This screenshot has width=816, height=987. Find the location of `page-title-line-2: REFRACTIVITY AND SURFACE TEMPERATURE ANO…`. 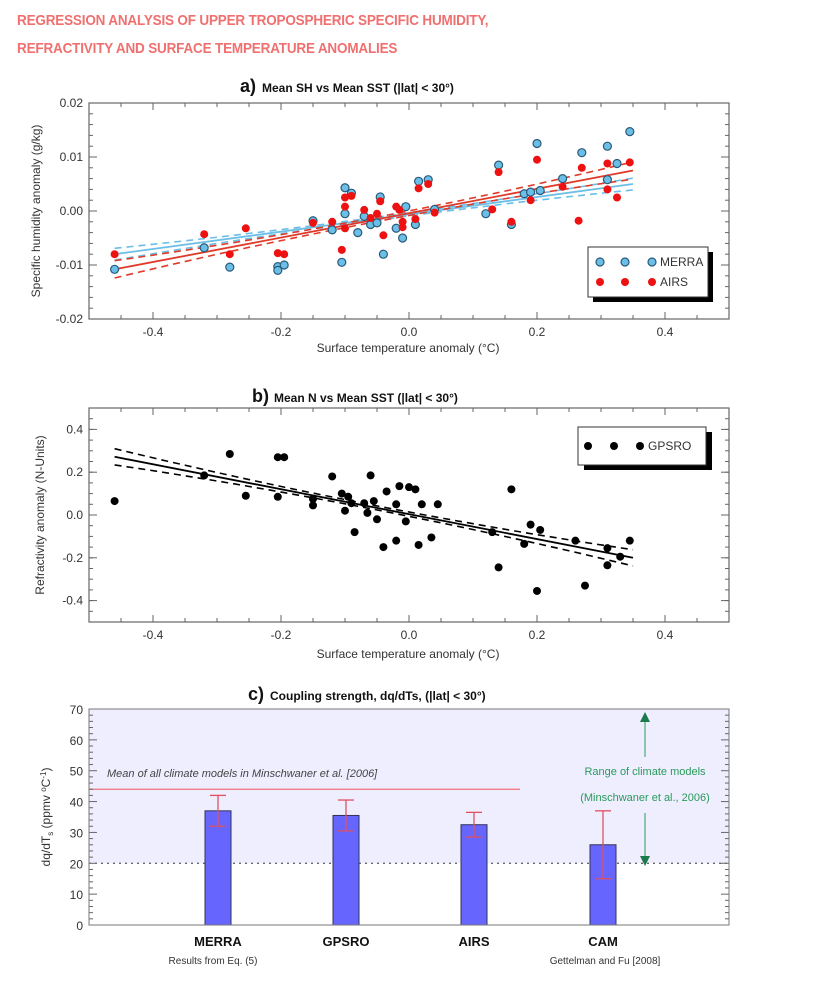

page-title-line-2: REFRACTIVITY AND SURFACE TEMPERATURE ANO… is located at coordinates (207, 48).